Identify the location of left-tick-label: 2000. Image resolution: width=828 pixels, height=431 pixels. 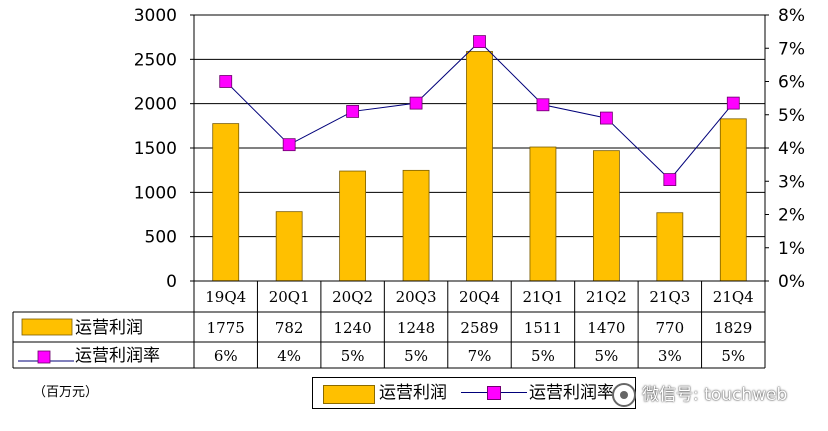
(155, 105).